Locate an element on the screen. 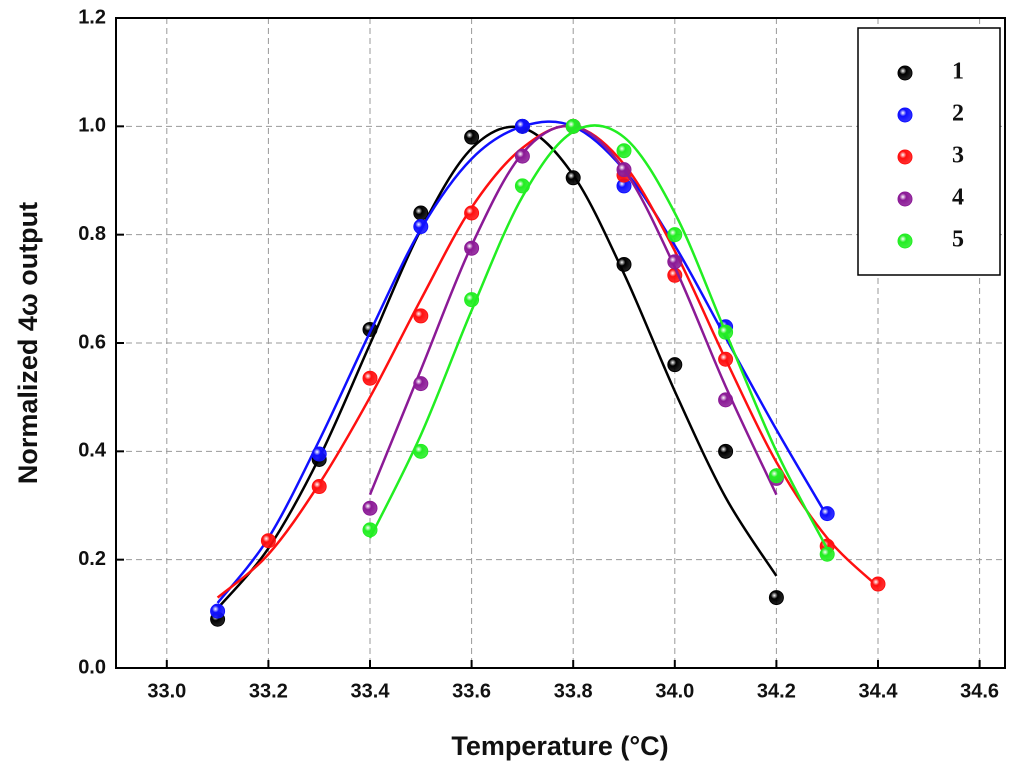 Image resolution: width=1020 pixels, height=770 pixels. legend-label: 2 is located at coordinates (958, 114).